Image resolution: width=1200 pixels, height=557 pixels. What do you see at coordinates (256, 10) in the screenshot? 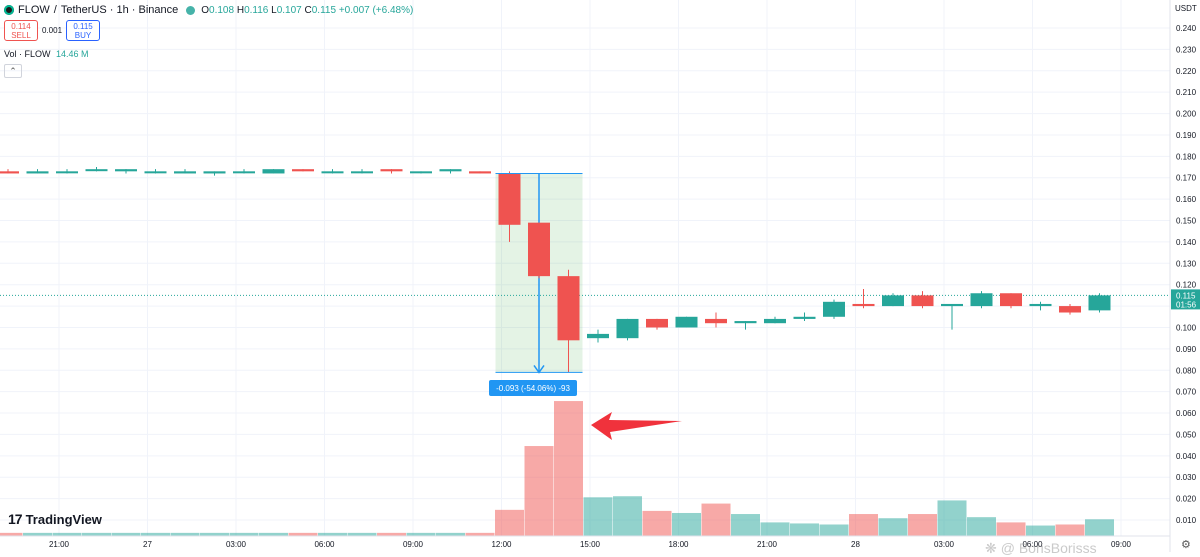
I see `high-value: 0.116` at bounding box center [256, 10].